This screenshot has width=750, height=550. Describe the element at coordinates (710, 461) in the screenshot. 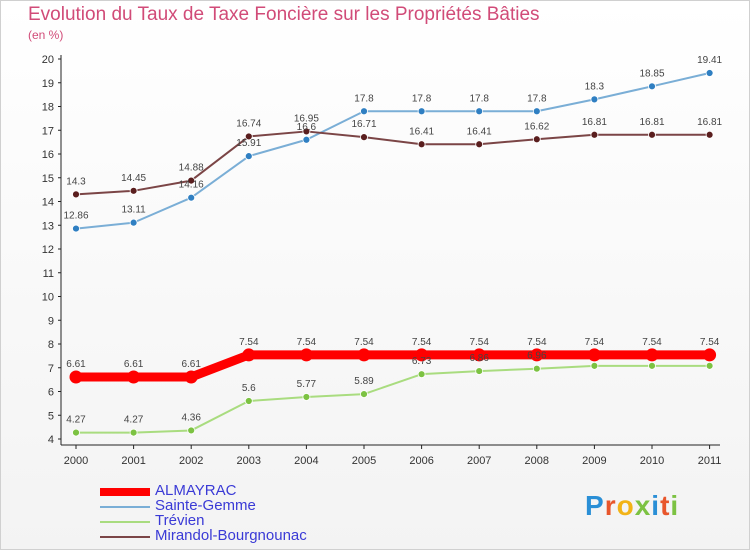

I see `x-tick-label: 2011` at that location.